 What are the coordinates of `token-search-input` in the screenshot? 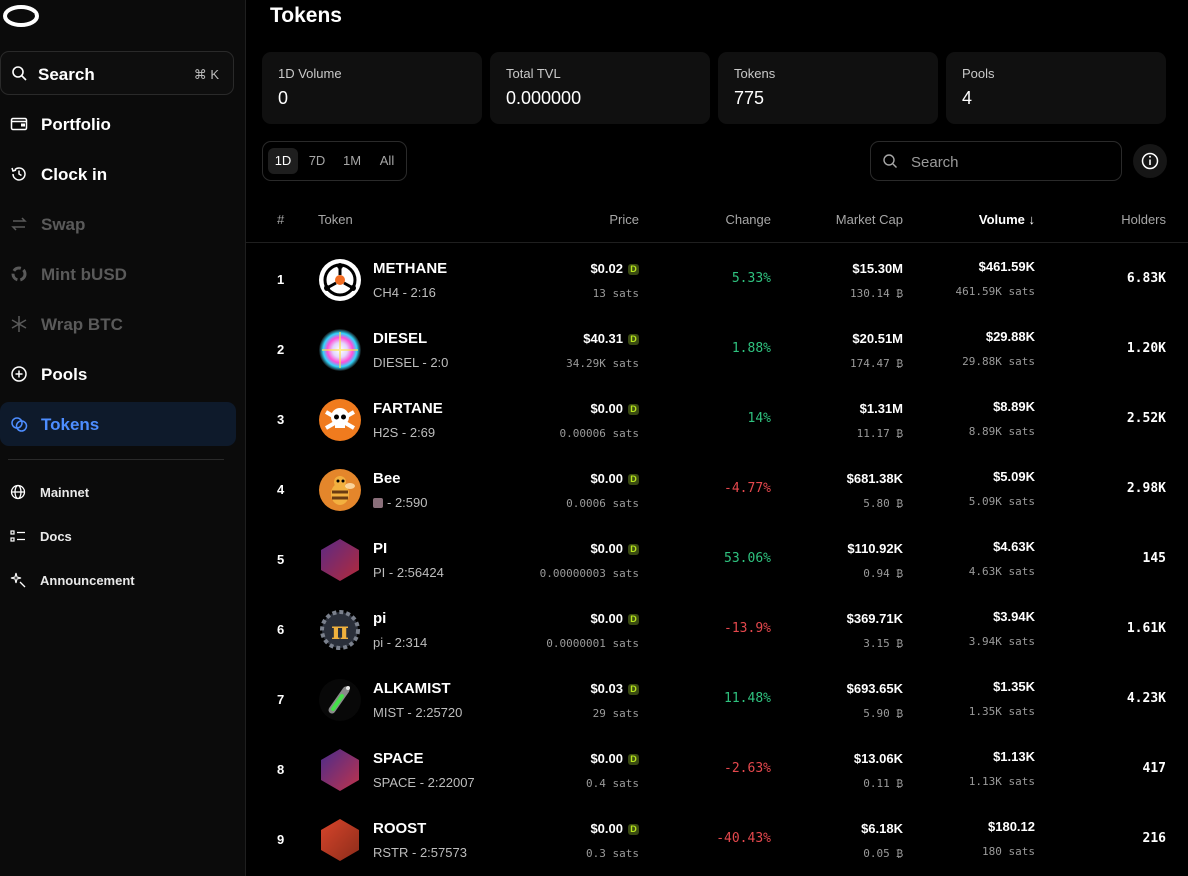 It's located at (1011, 162).